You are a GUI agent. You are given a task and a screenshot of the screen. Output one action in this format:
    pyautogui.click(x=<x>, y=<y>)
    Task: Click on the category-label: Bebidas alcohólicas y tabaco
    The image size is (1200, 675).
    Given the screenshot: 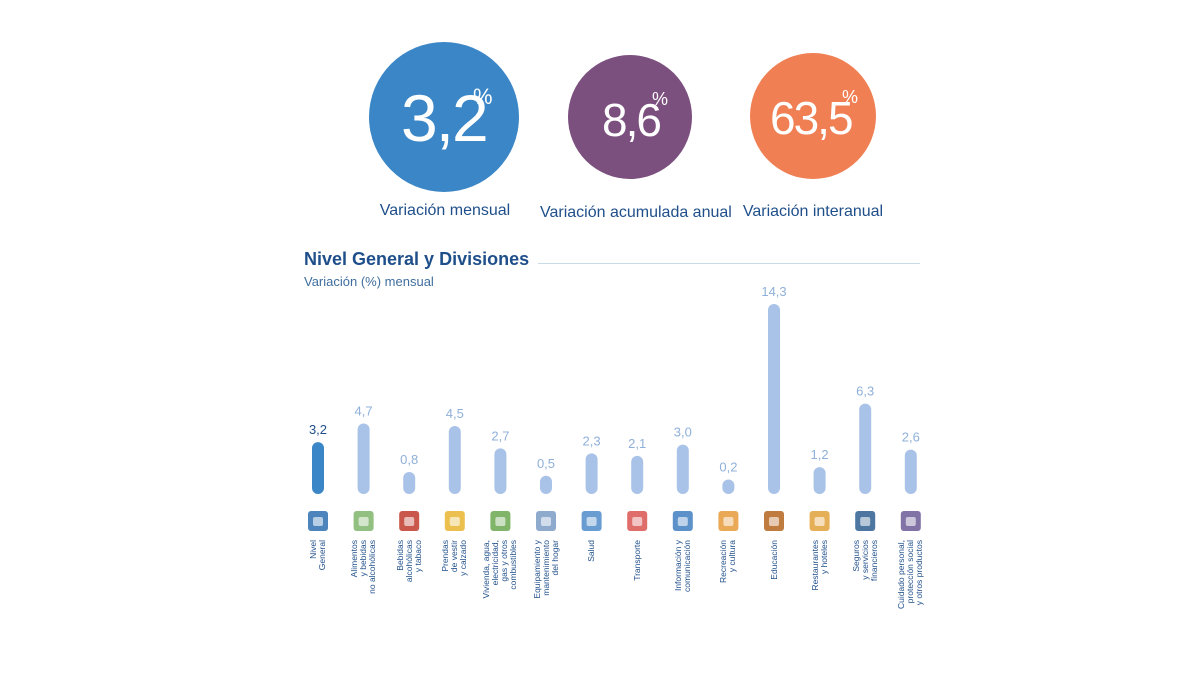 What is the action you would take?
    pyautogui.click(x=408, y=561)
    